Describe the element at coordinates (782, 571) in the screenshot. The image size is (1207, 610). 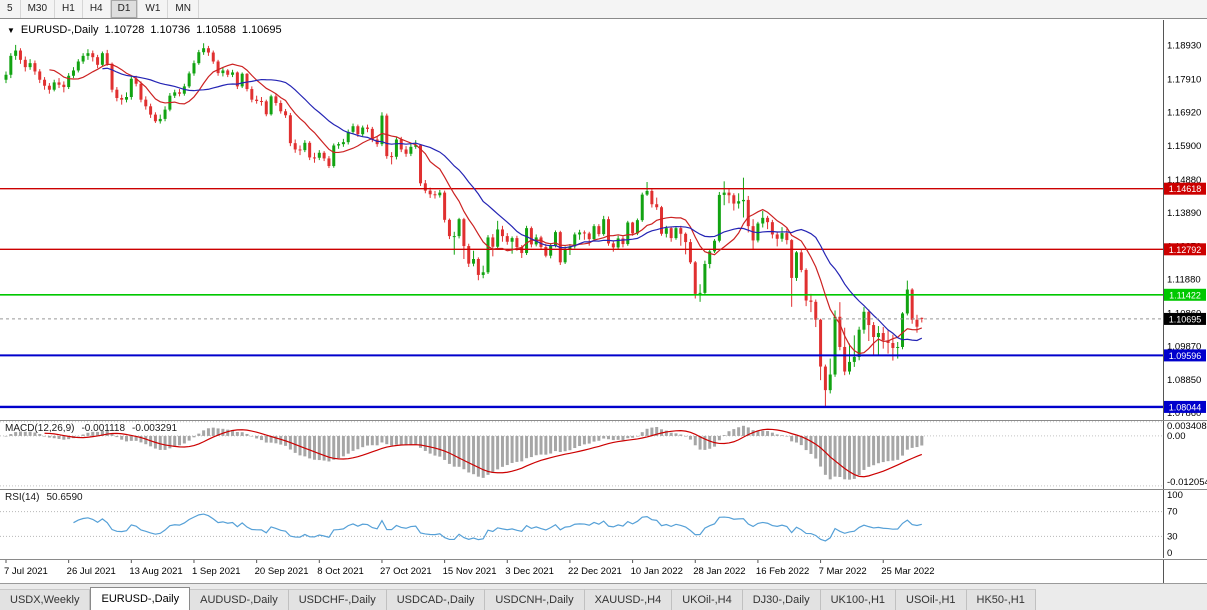
I see `date-label: 16 Feb 2022` at that location.